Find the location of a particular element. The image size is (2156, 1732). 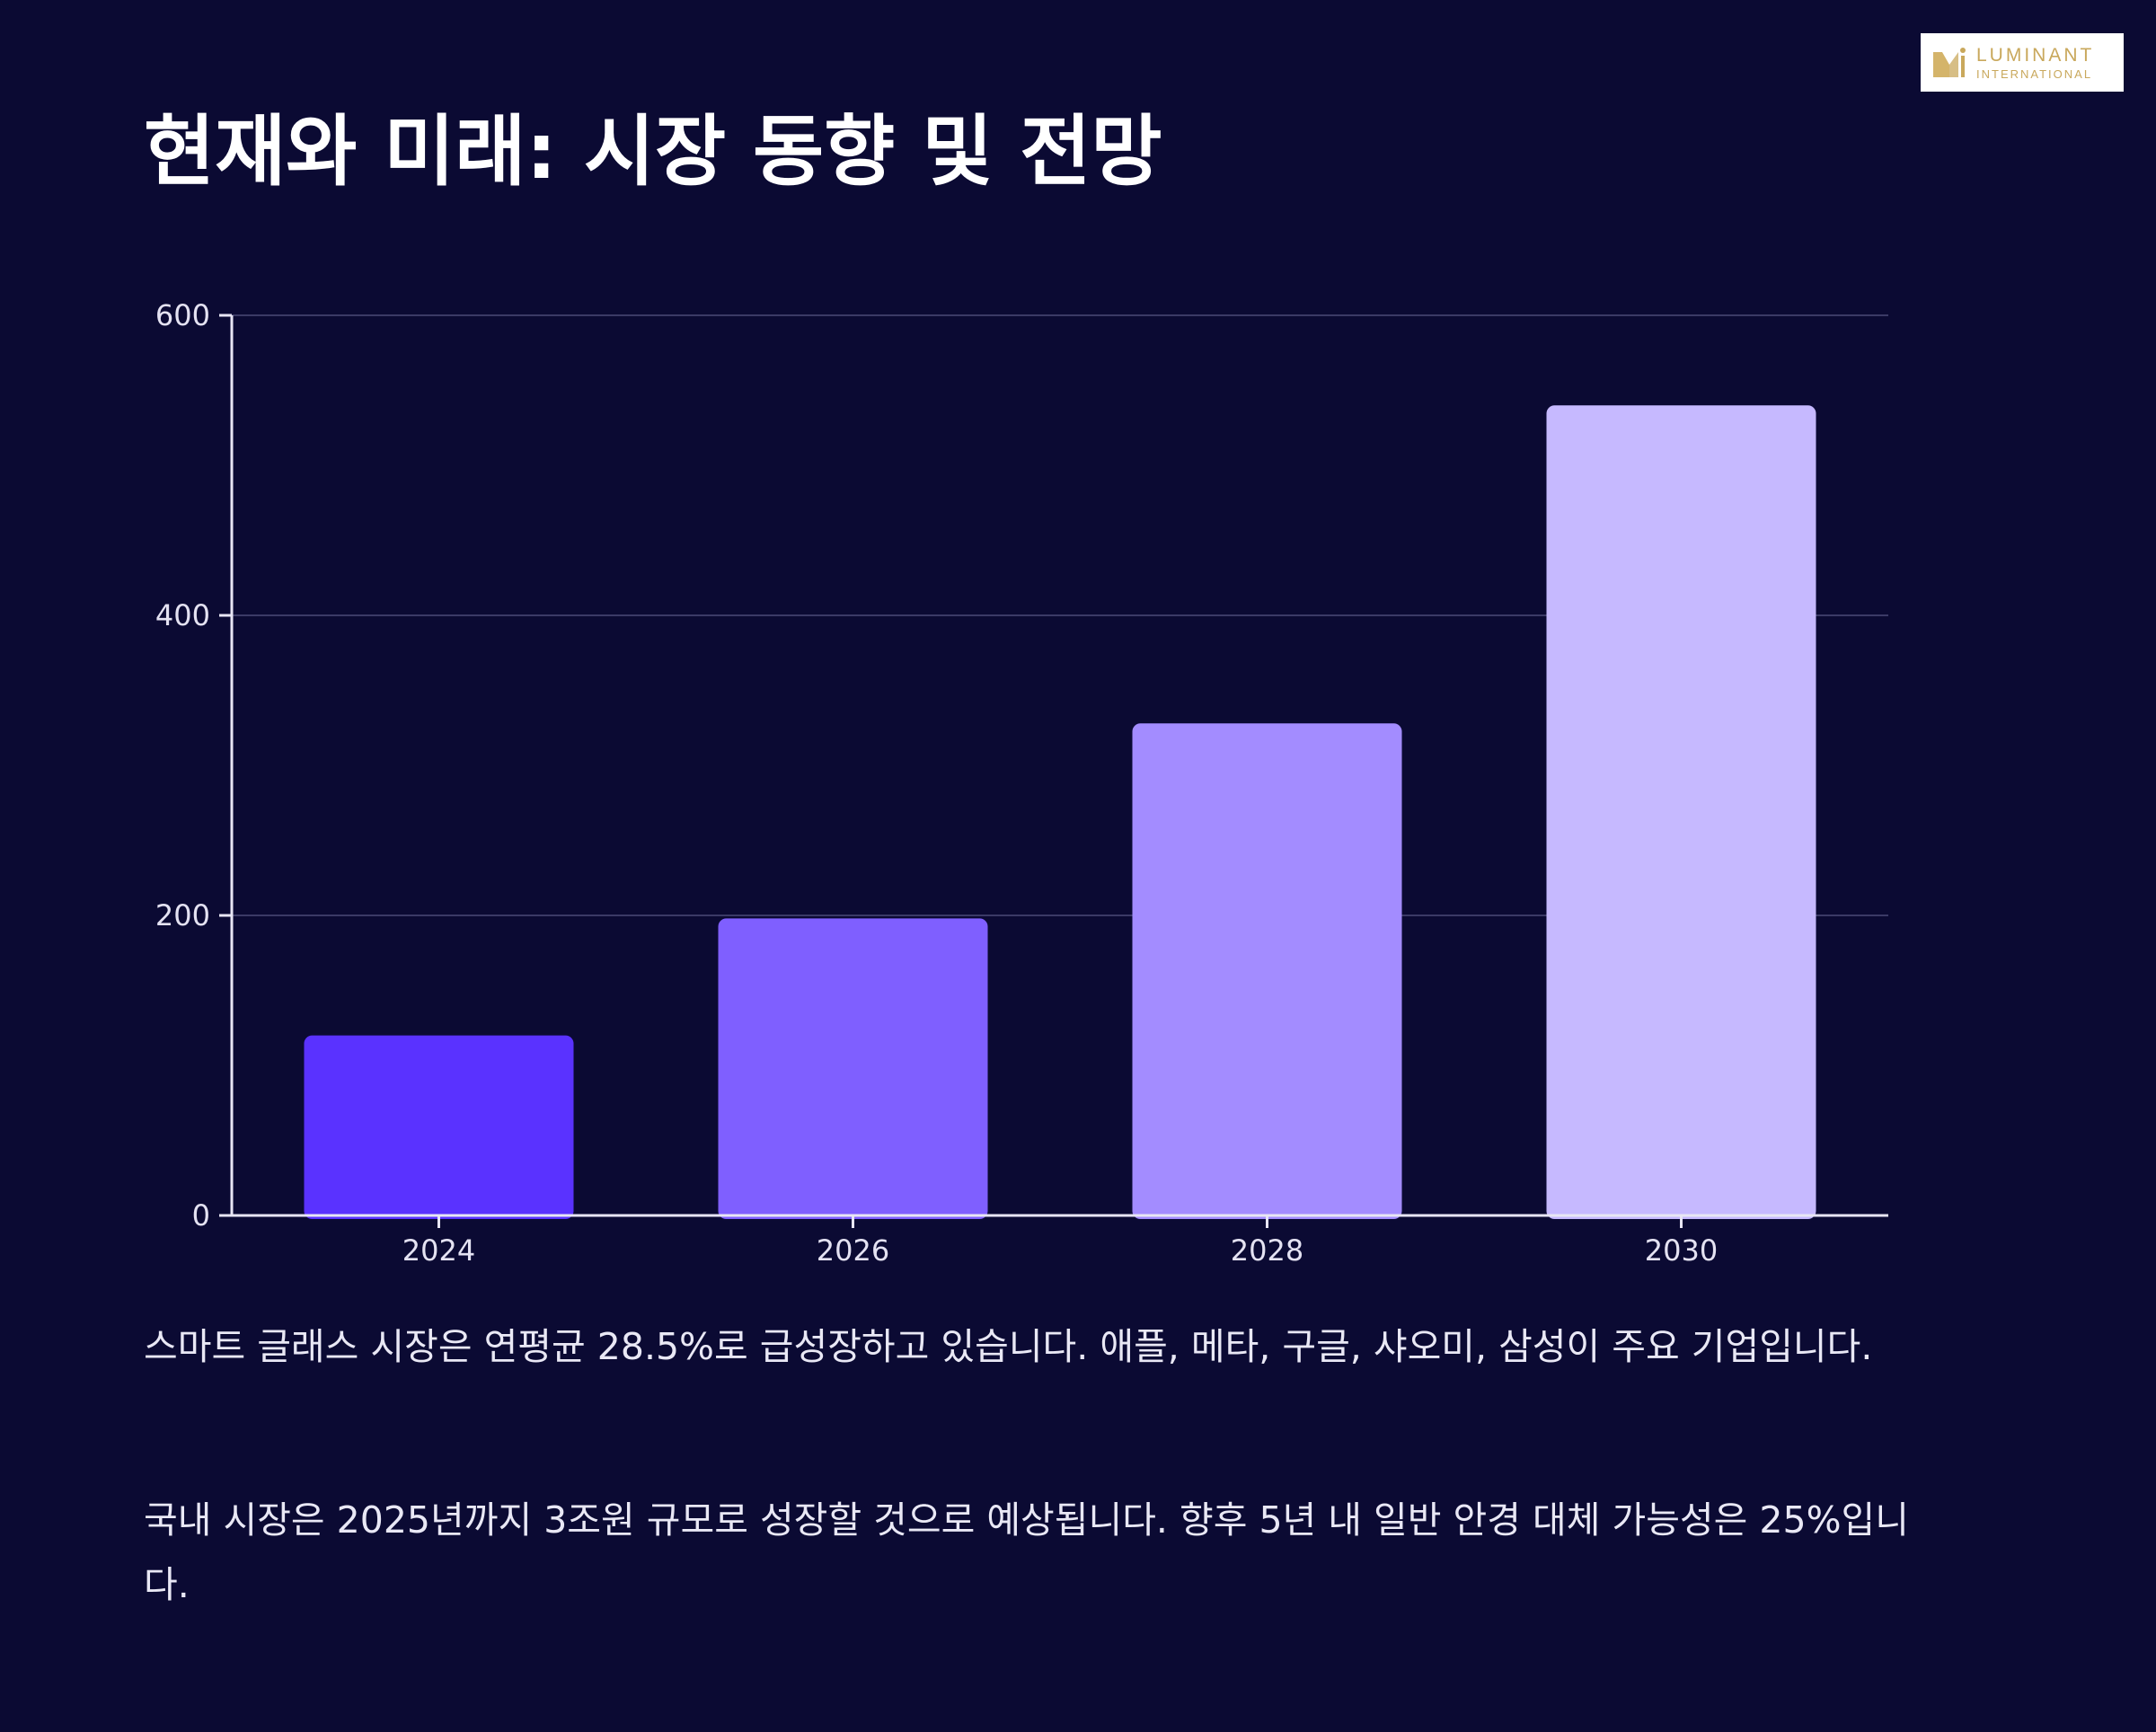

x-tick-label-2024: 2024 is located at coordinates (439, 1251).